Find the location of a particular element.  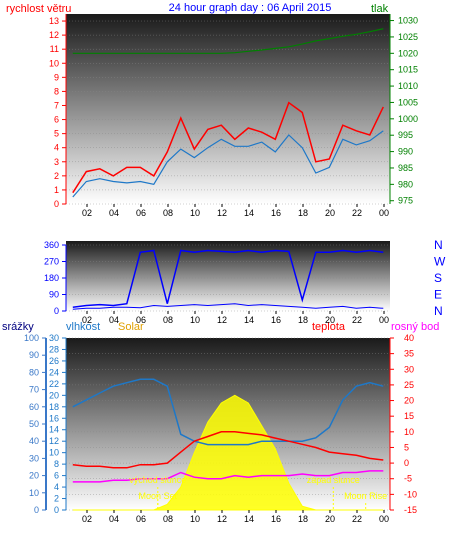

wind-axis-tick-label: 12 is located at coordinates (54, 35).